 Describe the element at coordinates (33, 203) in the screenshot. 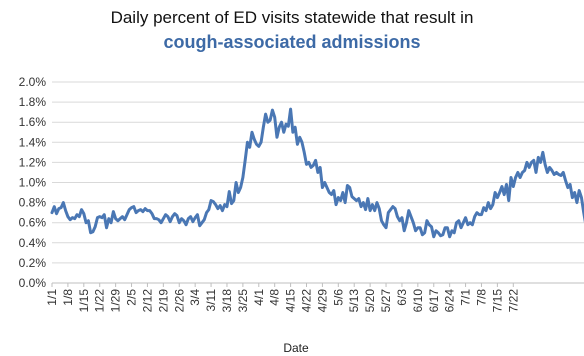

I see `y-tick-label: 0.8%` at that location.